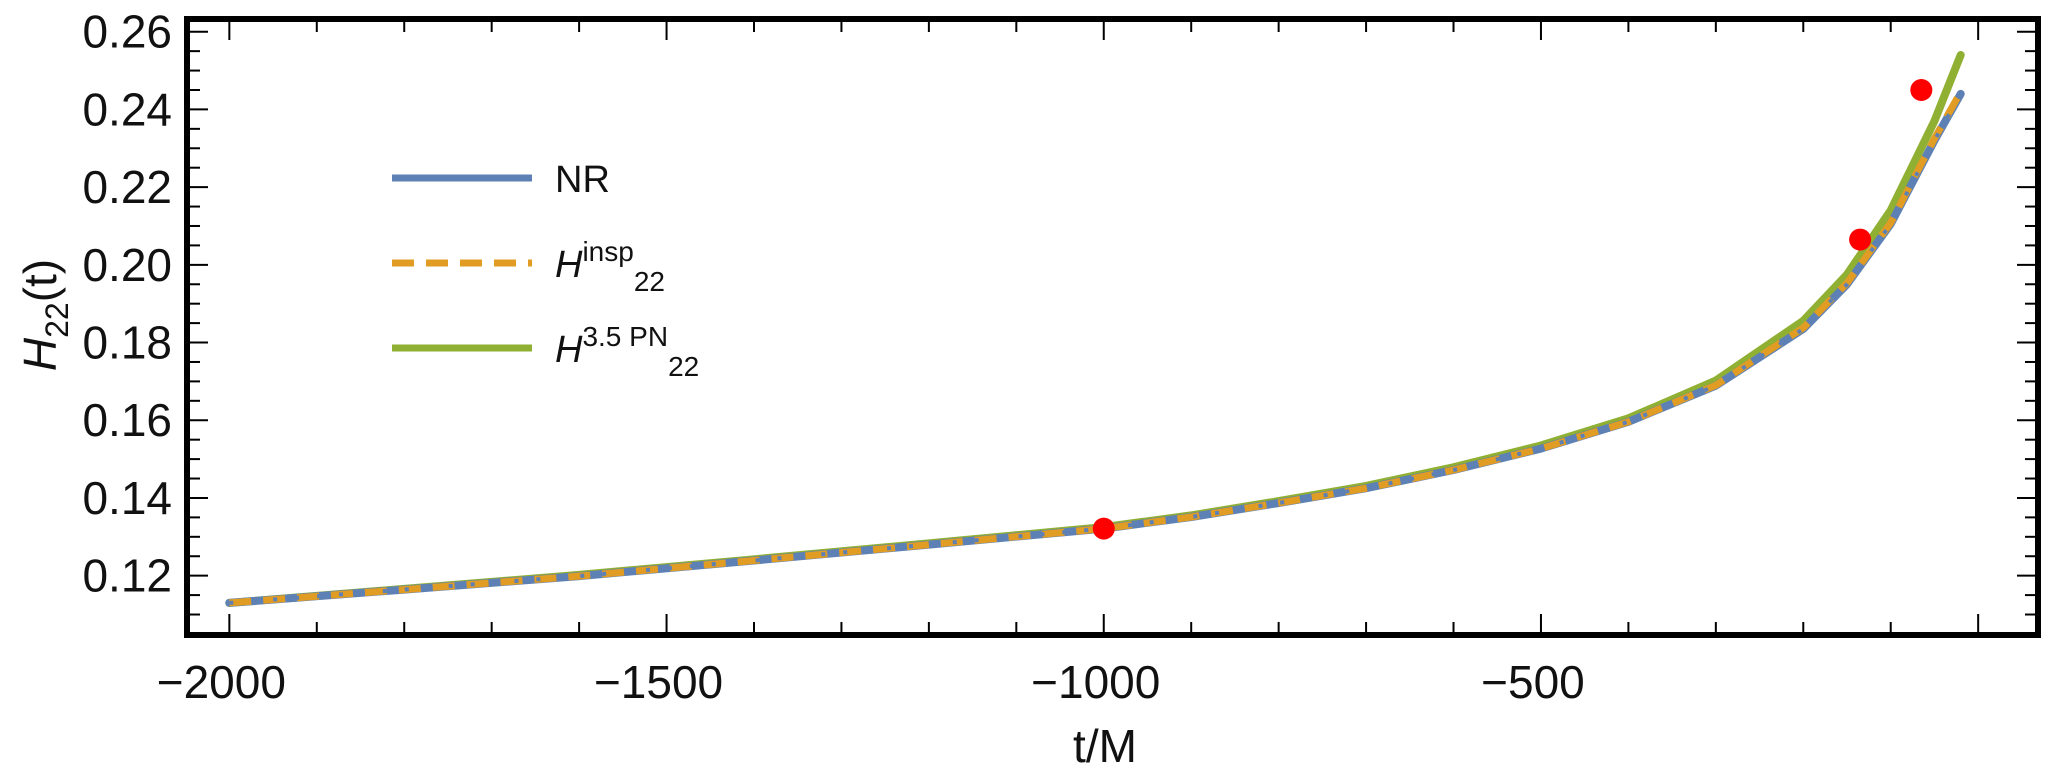 This screenshot has height=779, width=2048. I want to click on y-tick-label: 0.22, so click(127, 187).